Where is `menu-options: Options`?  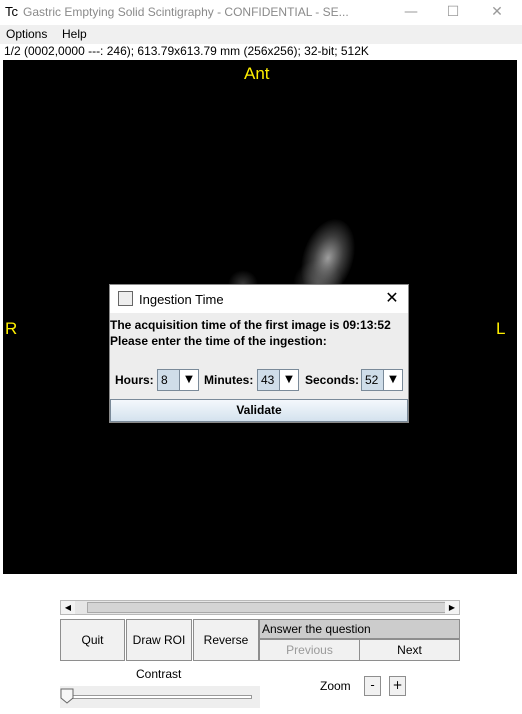
menu-options: Options is located at coordinates (27, 34).